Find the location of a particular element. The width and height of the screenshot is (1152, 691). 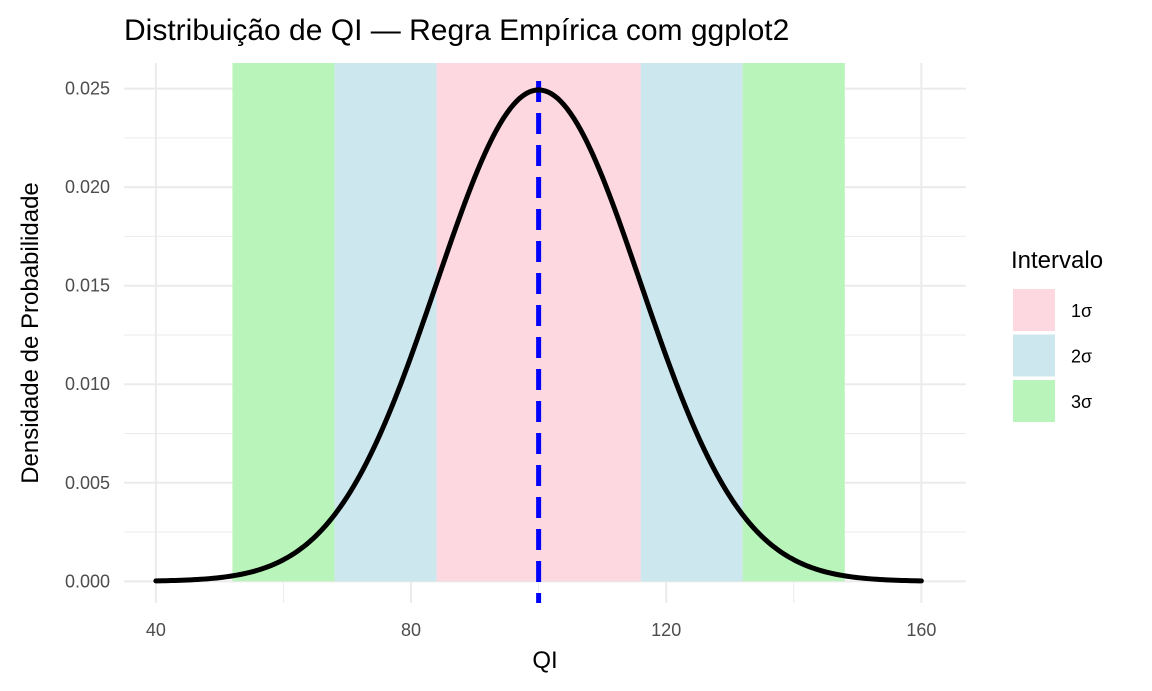

legend-label: 2σ is located at coordinates (1081, 357).